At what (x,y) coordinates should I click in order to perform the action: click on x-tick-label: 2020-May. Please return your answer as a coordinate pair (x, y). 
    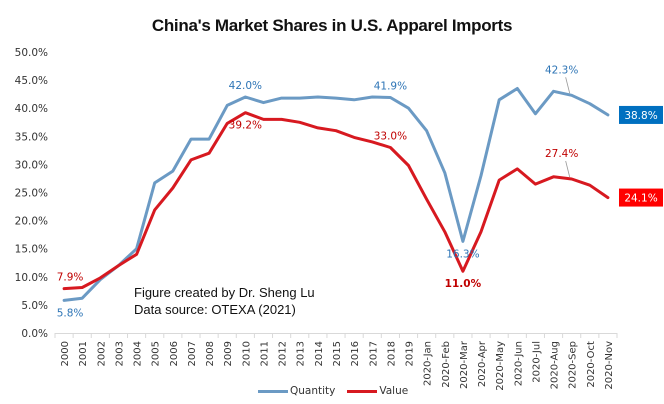
    Looking at the image, I should click on (500, 366).